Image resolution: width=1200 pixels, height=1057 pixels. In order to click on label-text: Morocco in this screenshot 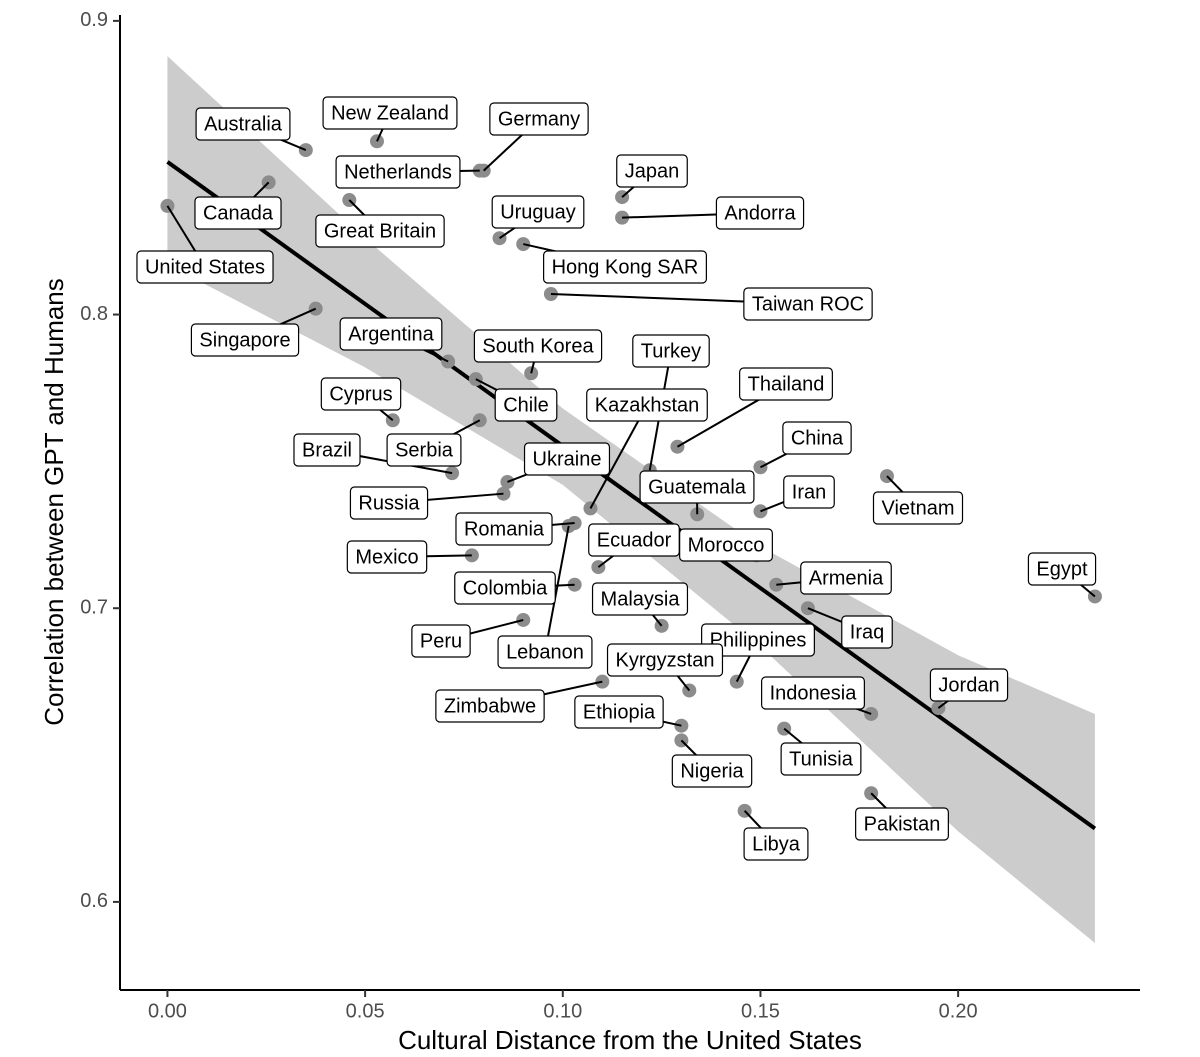, I will do `click(726, 545)`.